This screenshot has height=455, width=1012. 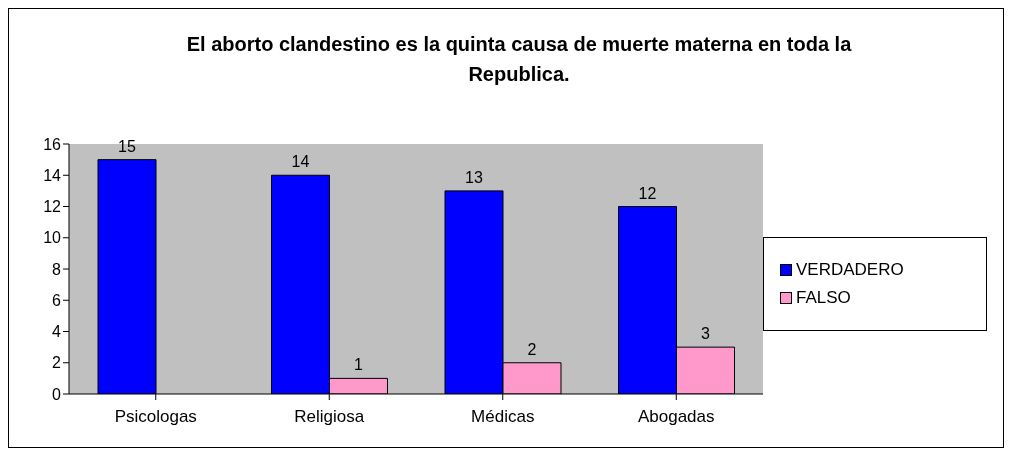 What do you see at coordinates (329, 417) in the screenshot?
I see `x-tick-label: Religiosa` at bounding box center [329, 417].